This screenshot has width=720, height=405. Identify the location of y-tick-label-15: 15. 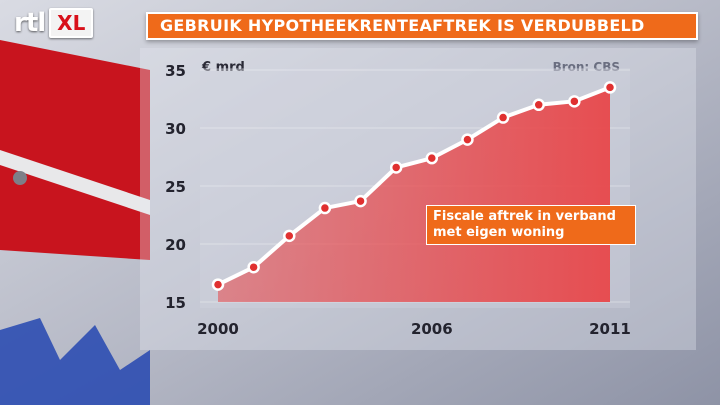
(175, 303).